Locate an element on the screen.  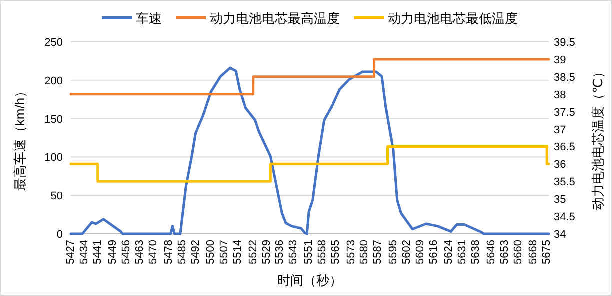
y2-tick-label: 36.5 is located at coordinates (565, 148).